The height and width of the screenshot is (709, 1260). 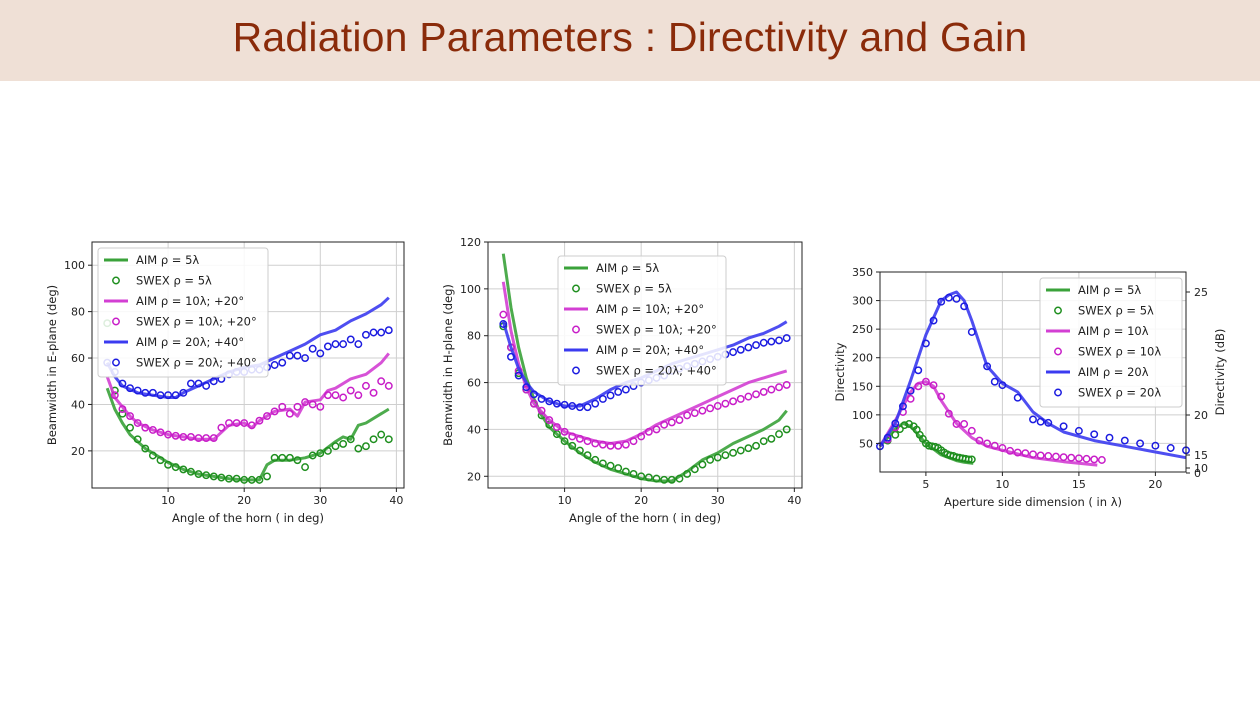 I want to click on y-tick-label: 20, so click(x=78, y=451).